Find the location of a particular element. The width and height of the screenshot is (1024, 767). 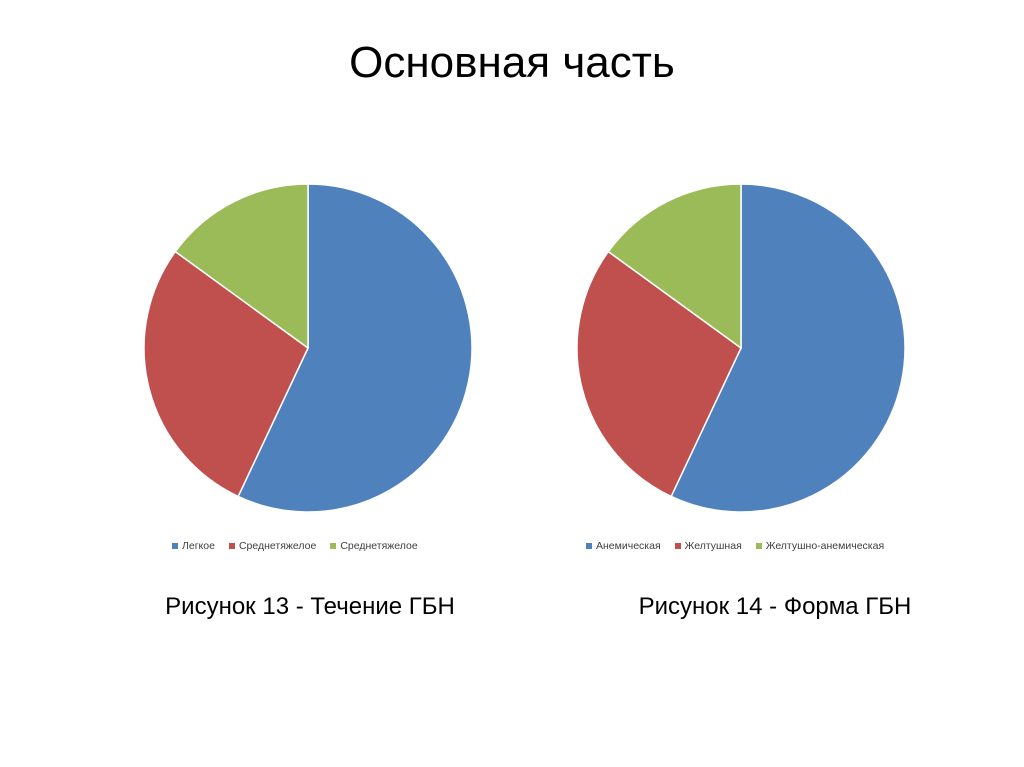

legend-label: Легкое is located at coordinates (198, 546).